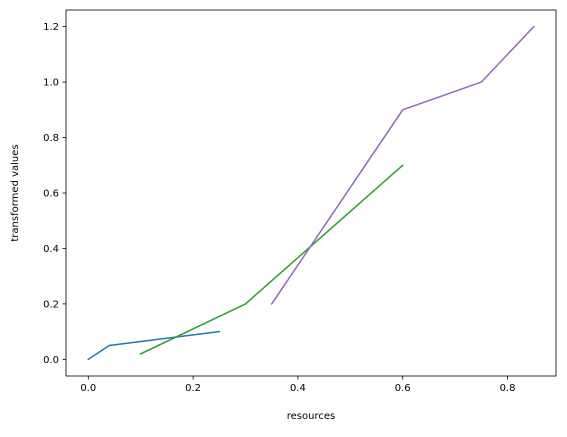 The image size is (567, 437). What do you see at coordinates (311, 416) in the screenshot?
I see `x-axis-label: resources` at bounding box center [311, 416].